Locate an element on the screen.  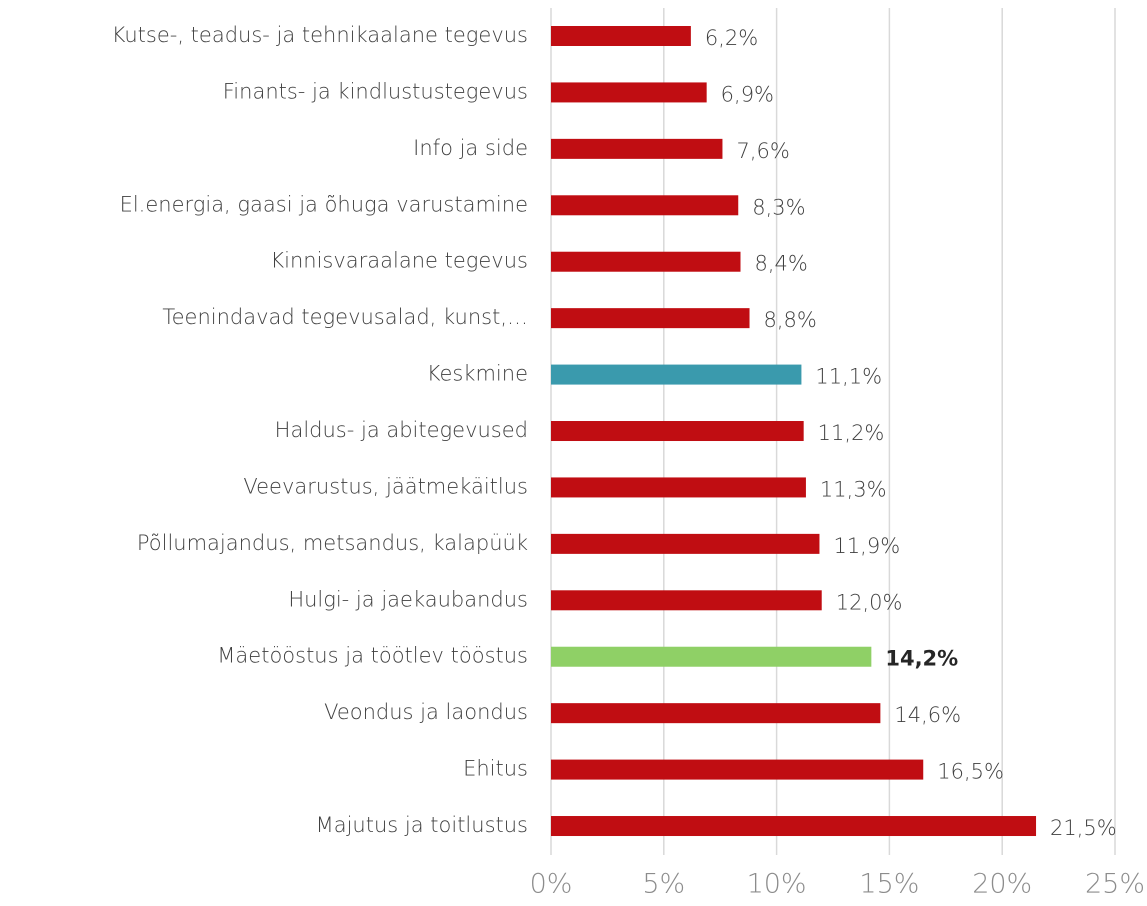
x-tick-label: 10% is located at coordinates (777, 884).